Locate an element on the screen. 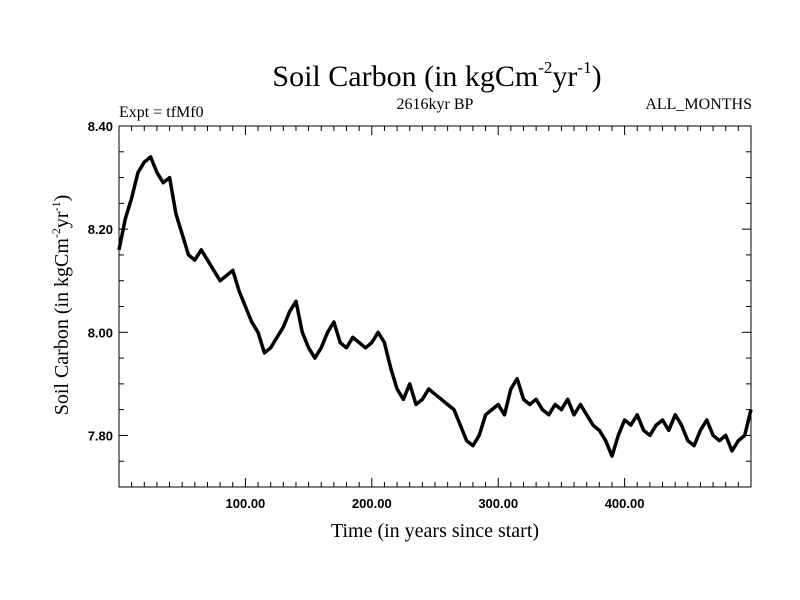  experiment-label: Expt = tfMf0 is located at coordinates (161, 112).